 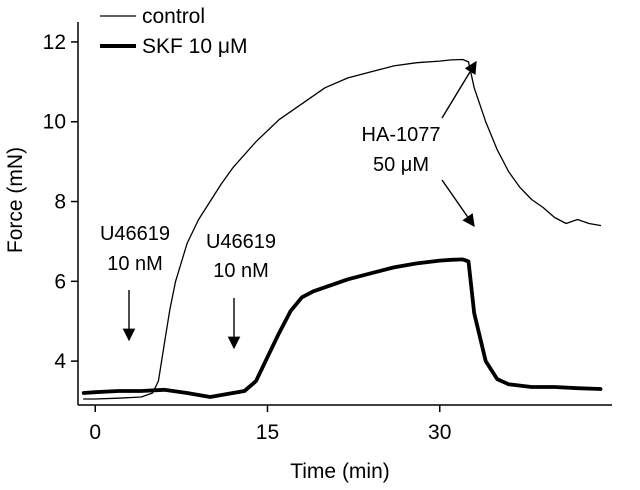 What do you see at coordinates (173, 16) in the screenshot?
I see `legend-label-control: control` at bounding box center [173, 16].